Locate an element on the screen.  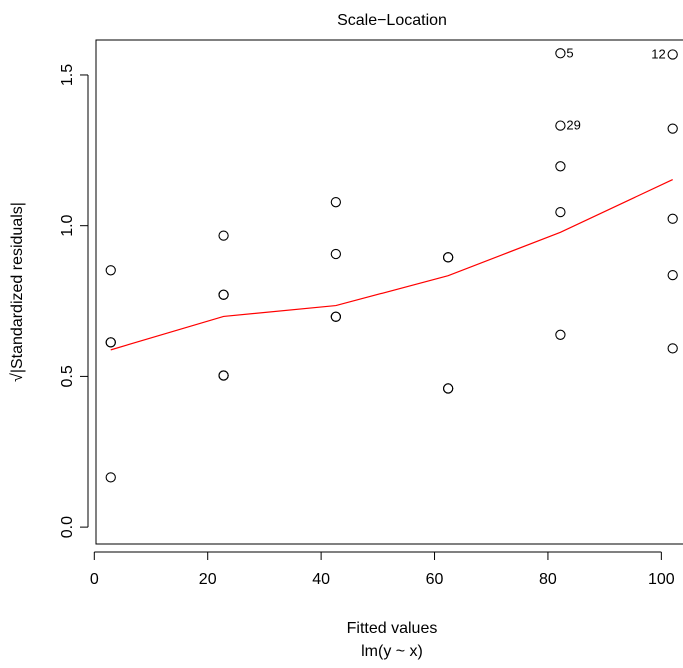
y-tick-label-0: 0.0 is located at coordinates (67, 527).